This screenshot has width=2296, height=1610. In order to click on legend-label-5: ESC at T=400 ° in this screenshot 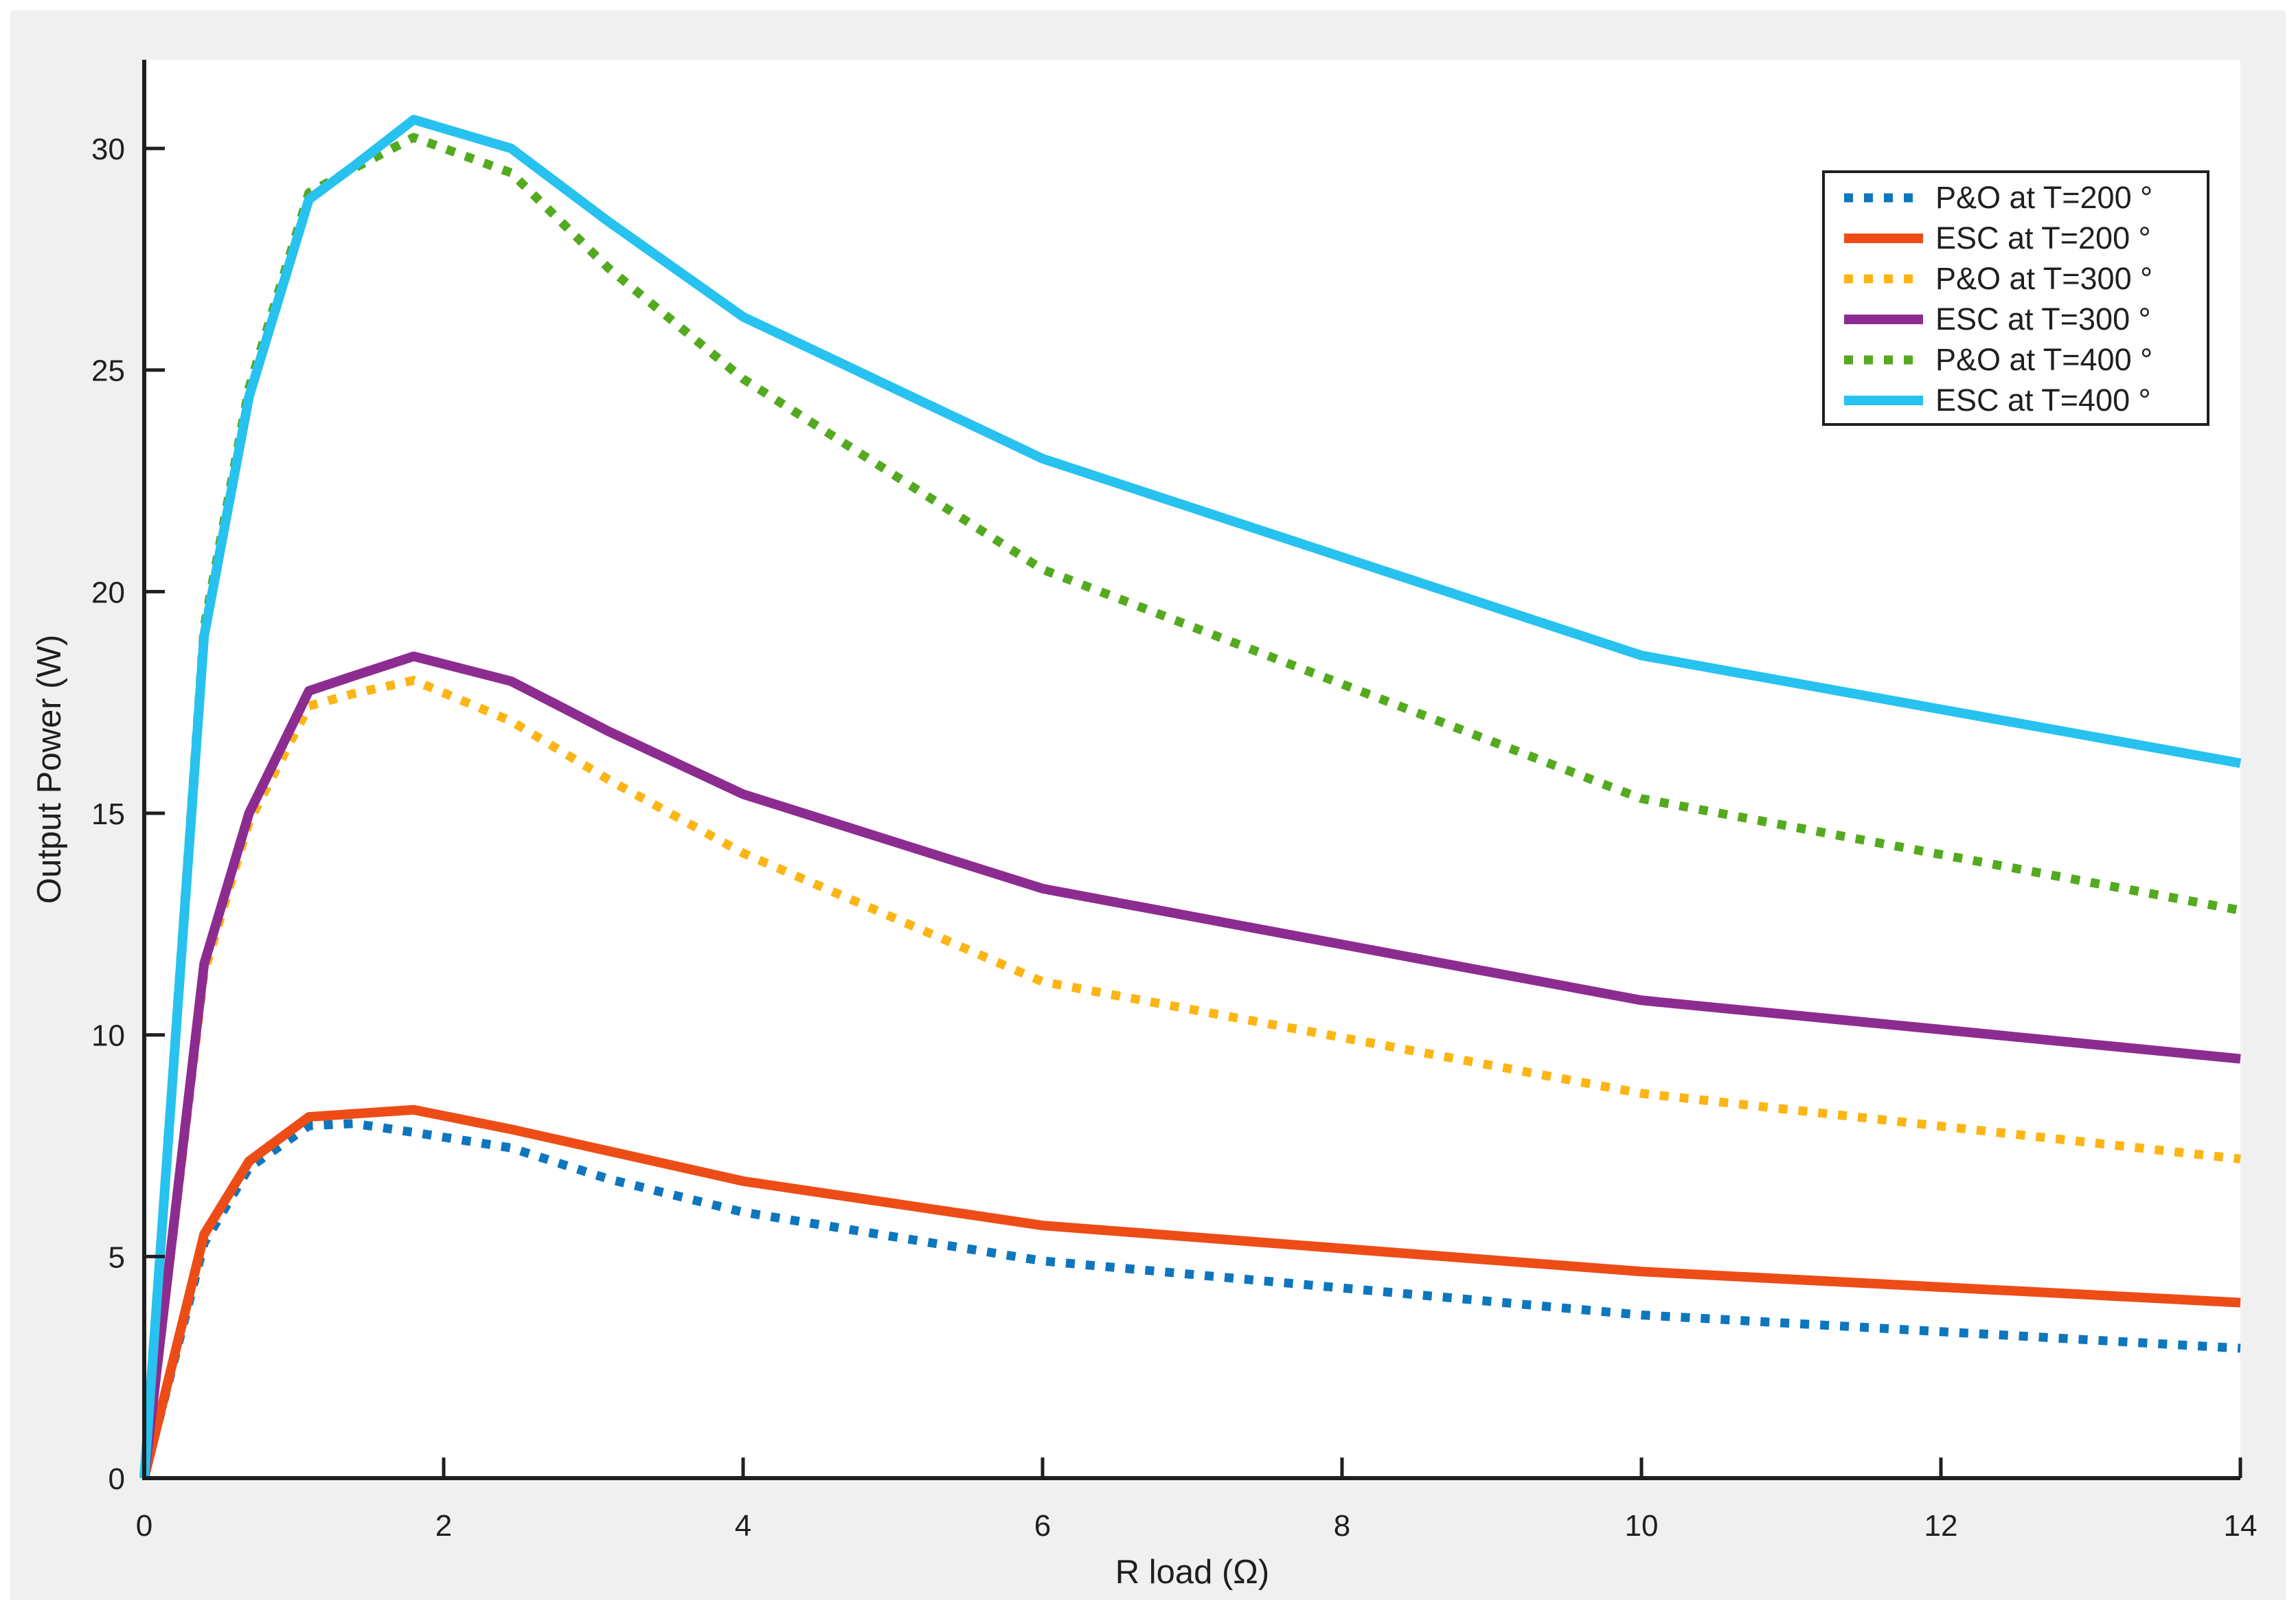, I will do `click(2043, 400)`.